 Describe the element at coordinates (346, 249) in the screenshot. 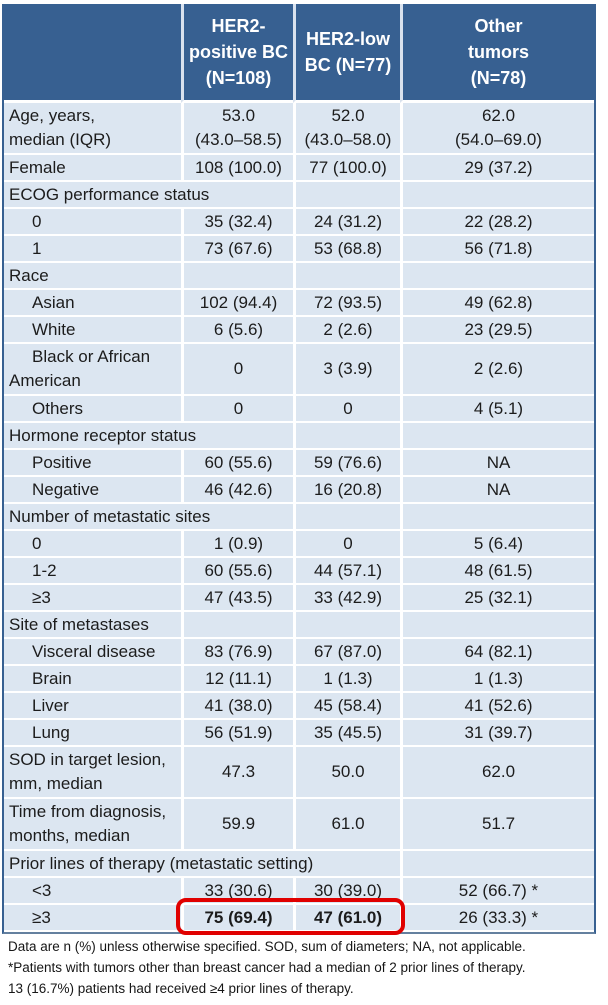

I see `value-cell: 53 (68.8)` at that location.